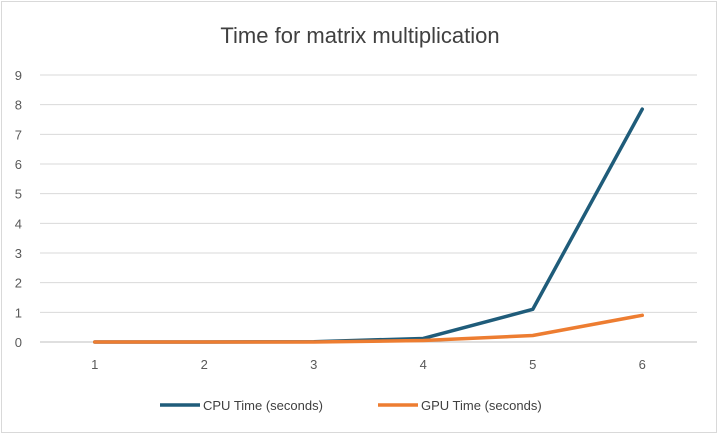 Image resolution: width=720 pixels, height=436 pixels. What do you see at coordinates (18, 342) in the screenshot?
I see `y-tick-label-0: 0` at bounding box center [18, 342].